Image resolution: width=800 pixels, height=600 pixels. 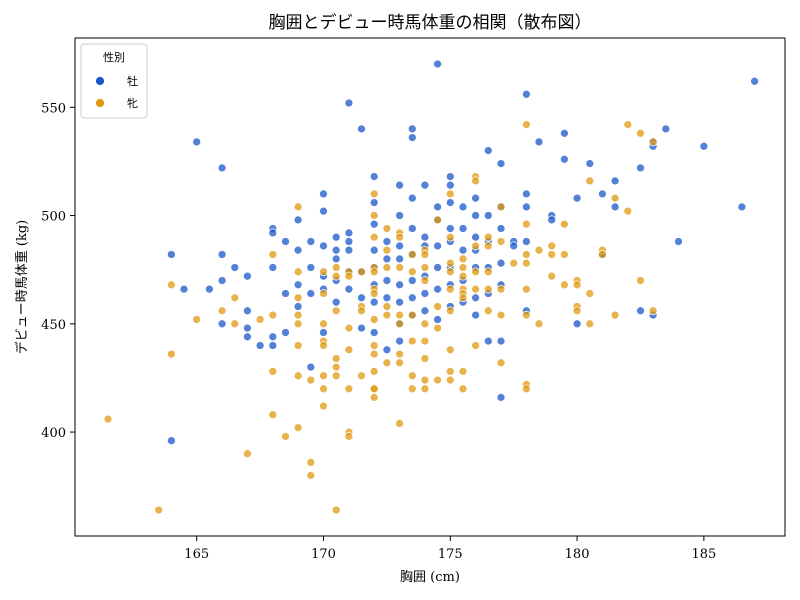 I want to click on y-tick-label: 400, so click(x=53, y=433).